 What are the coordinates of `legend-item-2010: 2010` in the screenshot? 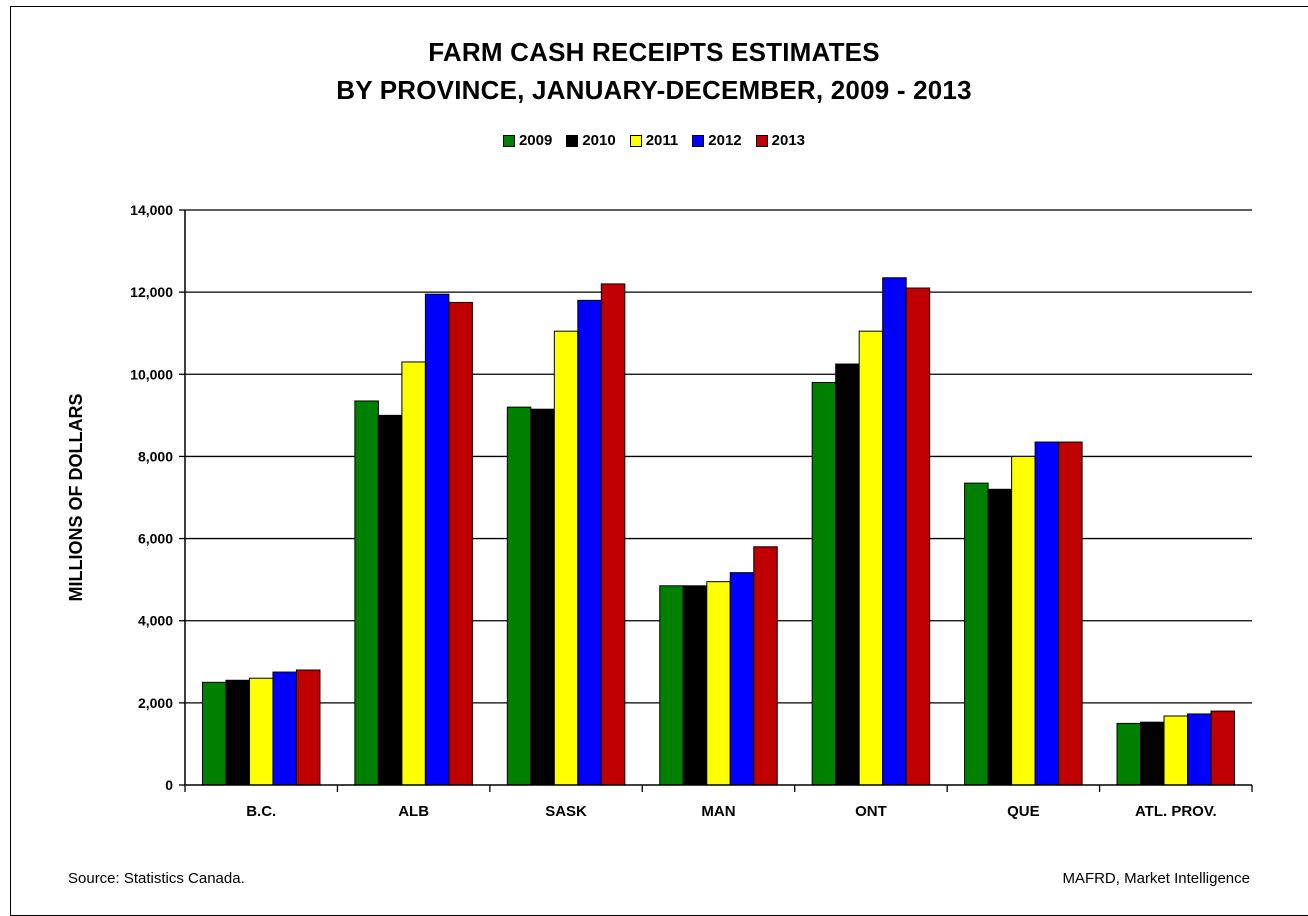 It's located at (591, 140).